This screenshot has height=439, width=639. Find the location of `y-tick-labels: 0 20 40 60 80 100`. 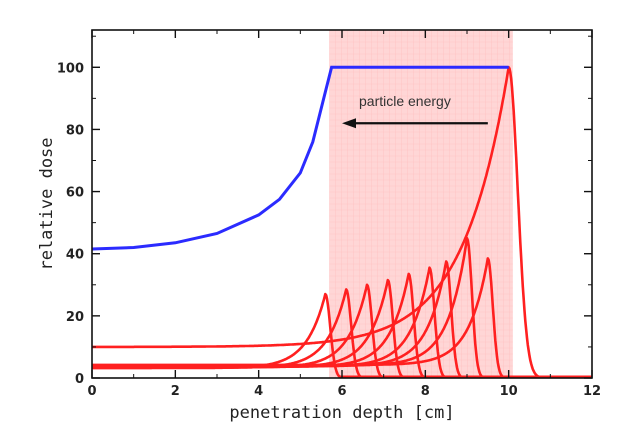

y-tick-labels: 0 20 40 60 80 100 is located at coordinates (70, 224).